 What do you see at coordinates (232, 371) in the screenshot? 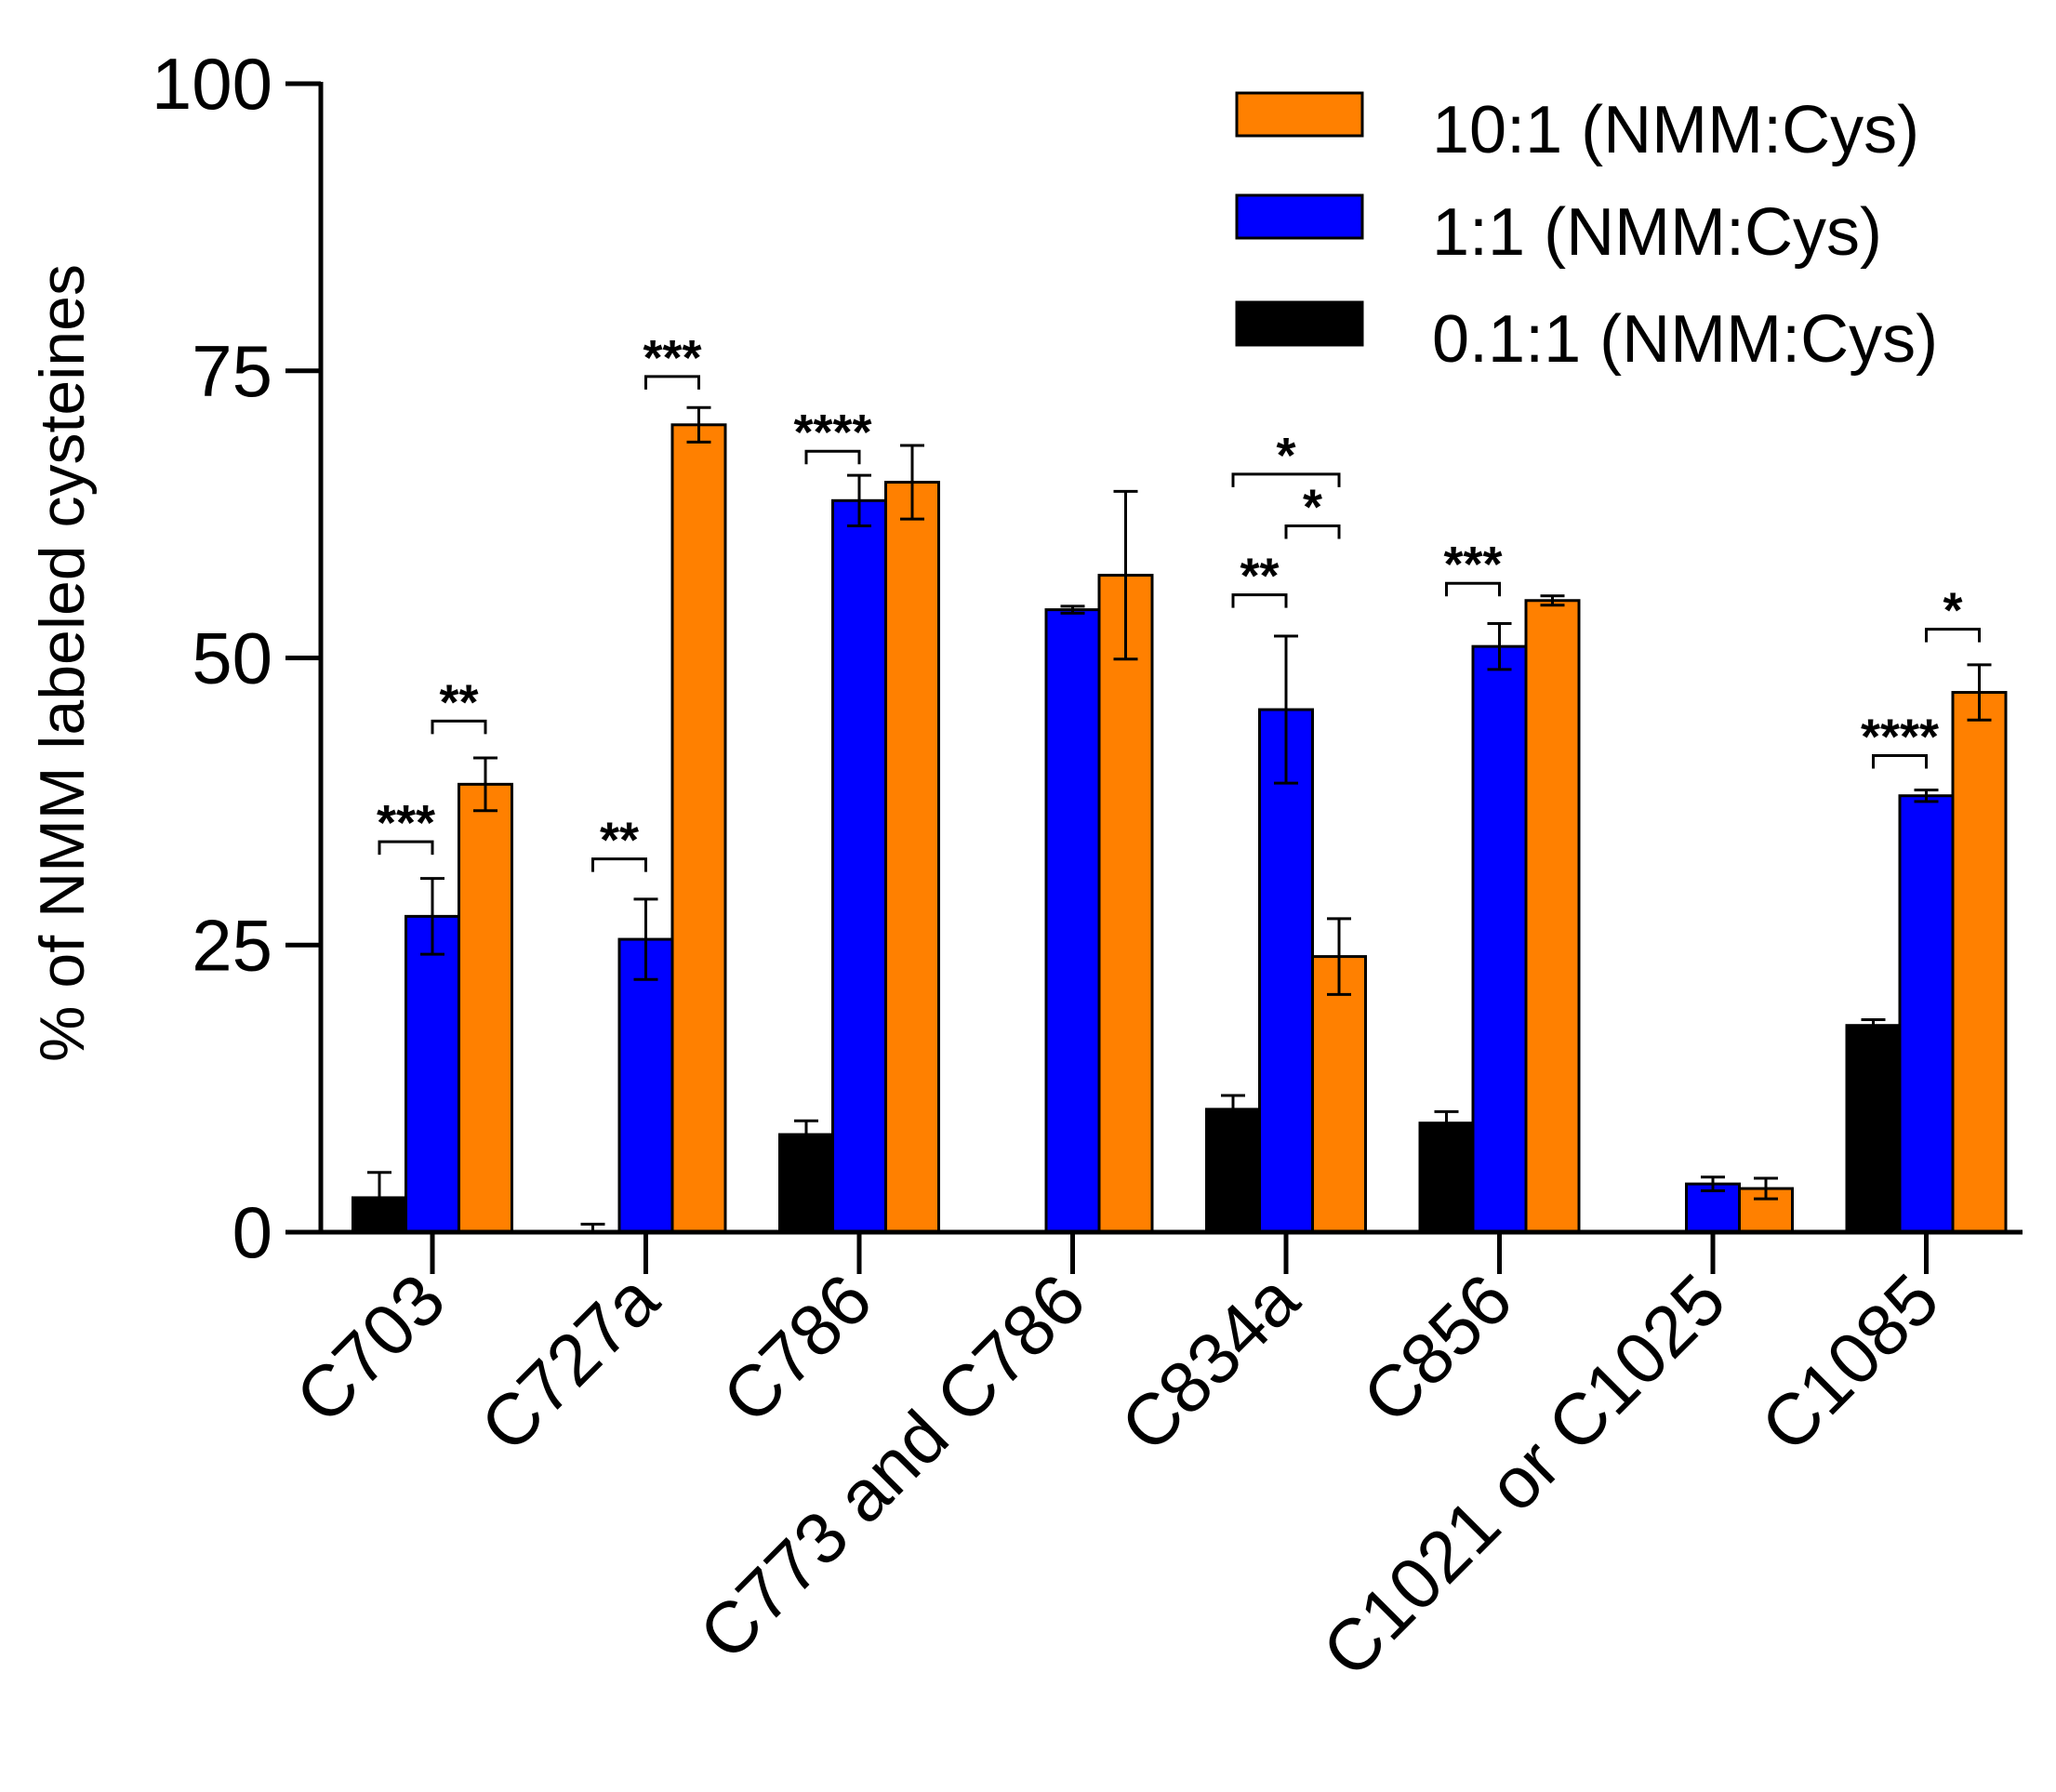
I see `y-tick-label: 75` at bounding box center [232, 371].